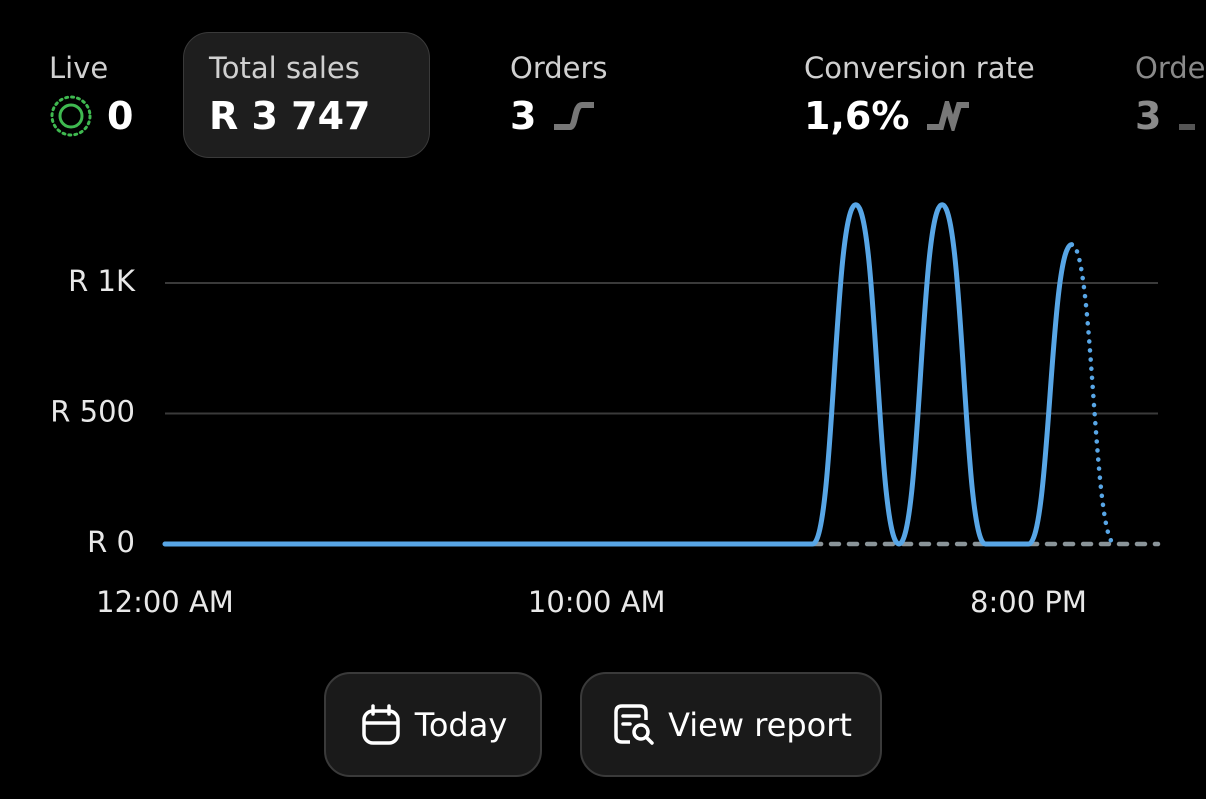 The height and width of the screenshot is (799, 1206). I want to click on y-tick-label: R 500, so click(92, 412).